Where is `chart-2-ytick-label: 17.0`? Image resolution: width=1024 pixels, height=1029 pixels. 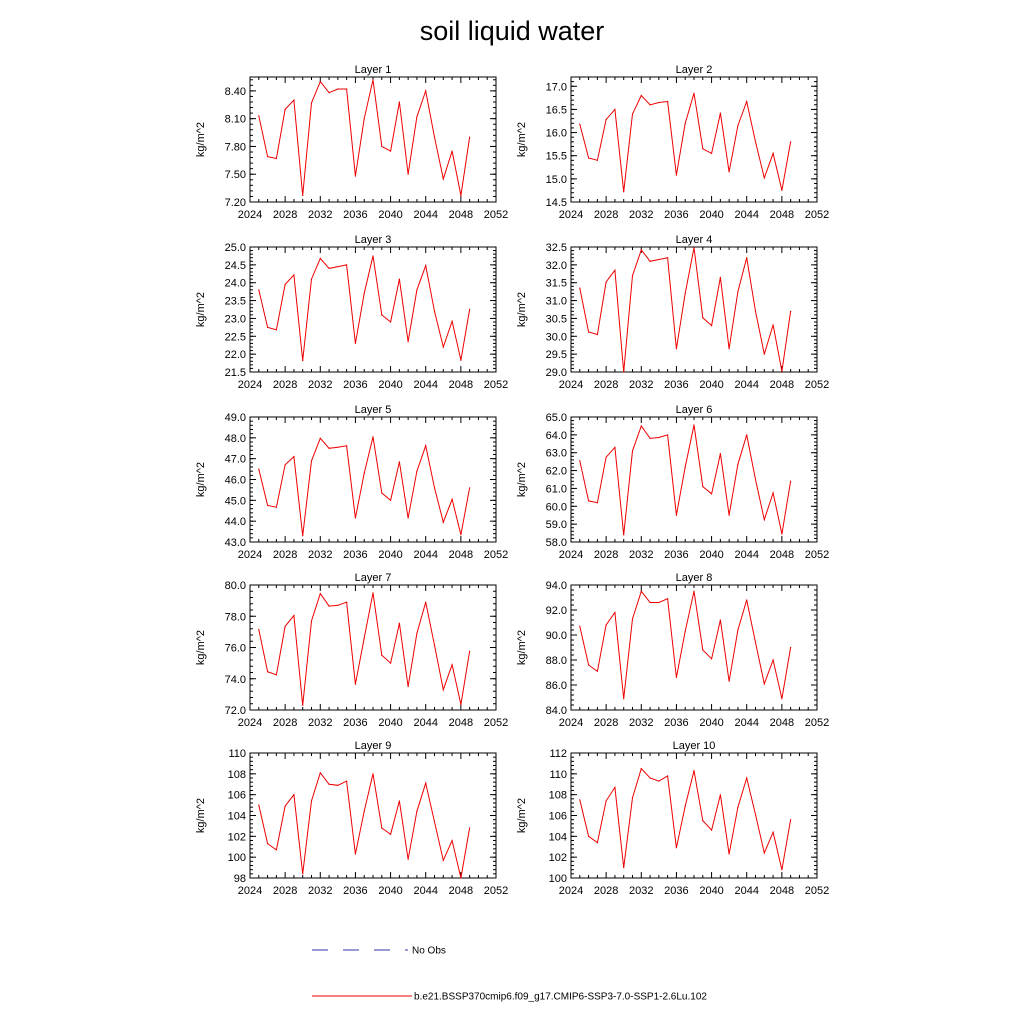 chart-2-ytick-label: 17.0 is located at coordinates (556, 87).